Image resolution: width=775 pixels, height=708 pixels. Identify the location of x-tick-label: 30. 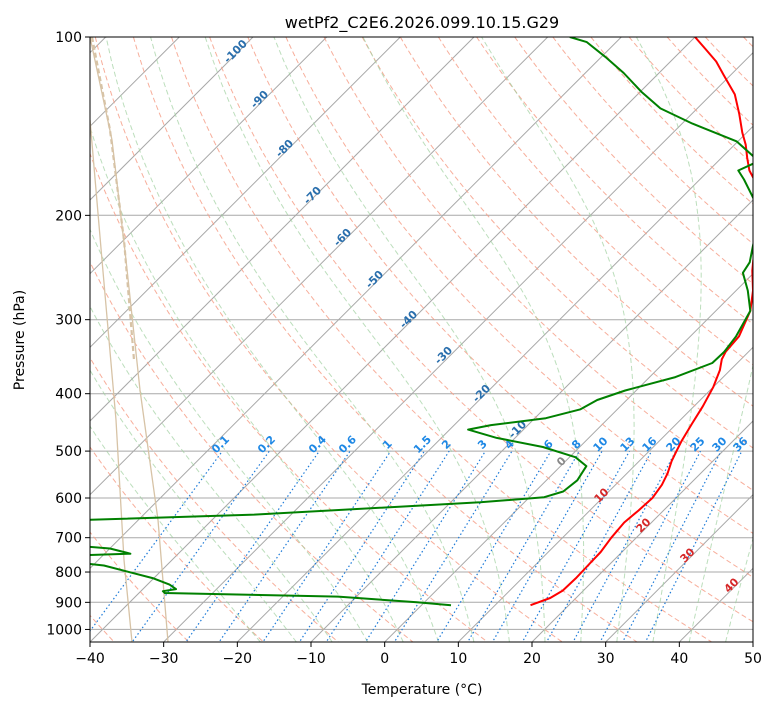
(606, 659).